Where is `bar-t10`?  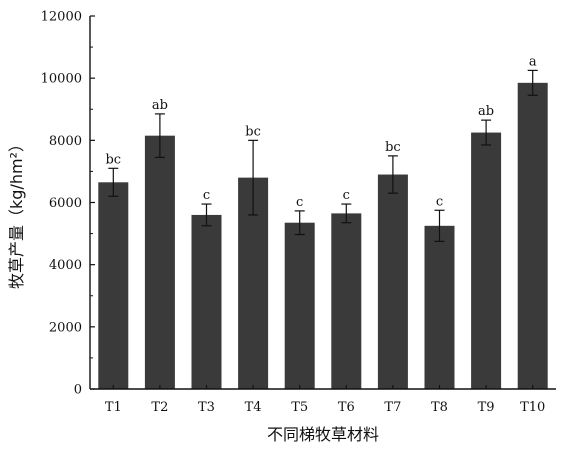
bar-t10 is located at coordinates (532, 235).